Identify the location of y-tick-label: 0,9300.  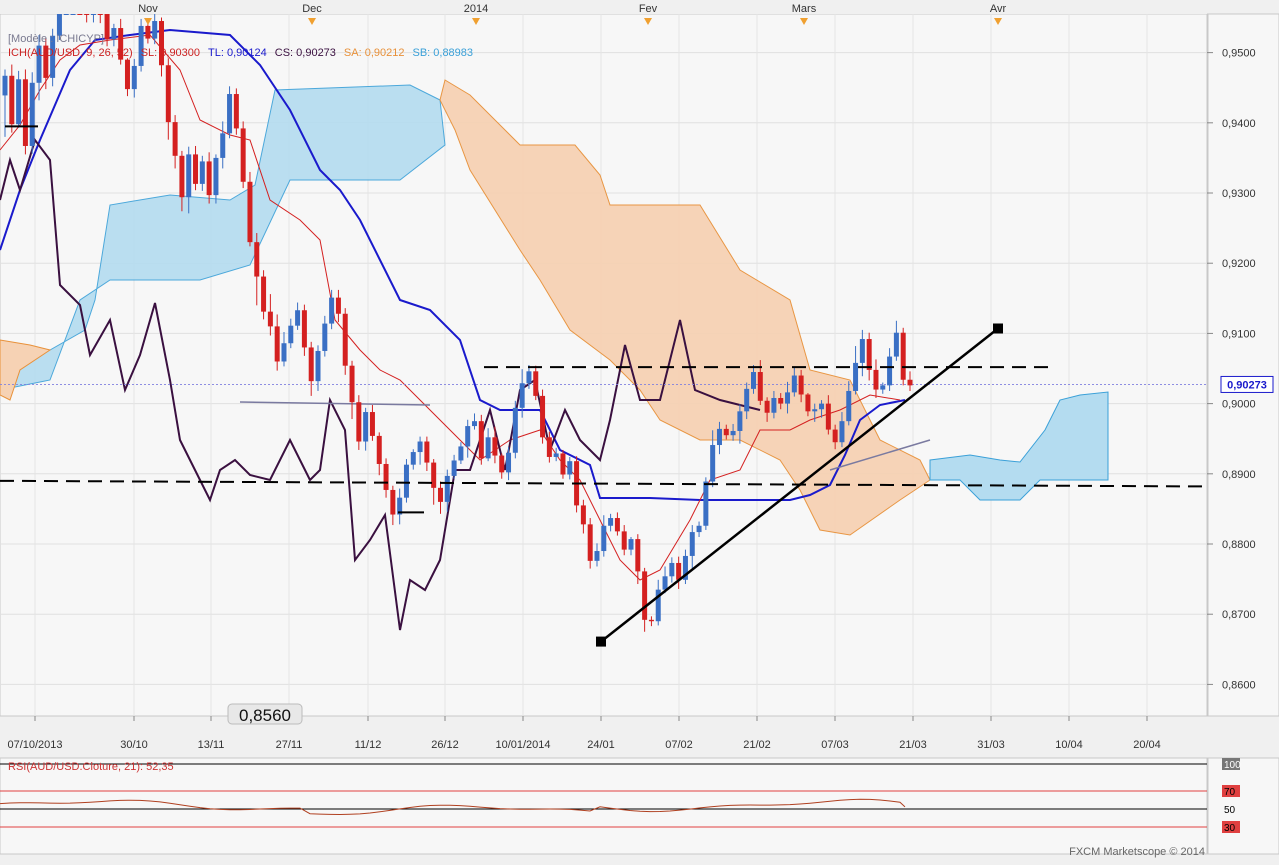
(1239, 194).